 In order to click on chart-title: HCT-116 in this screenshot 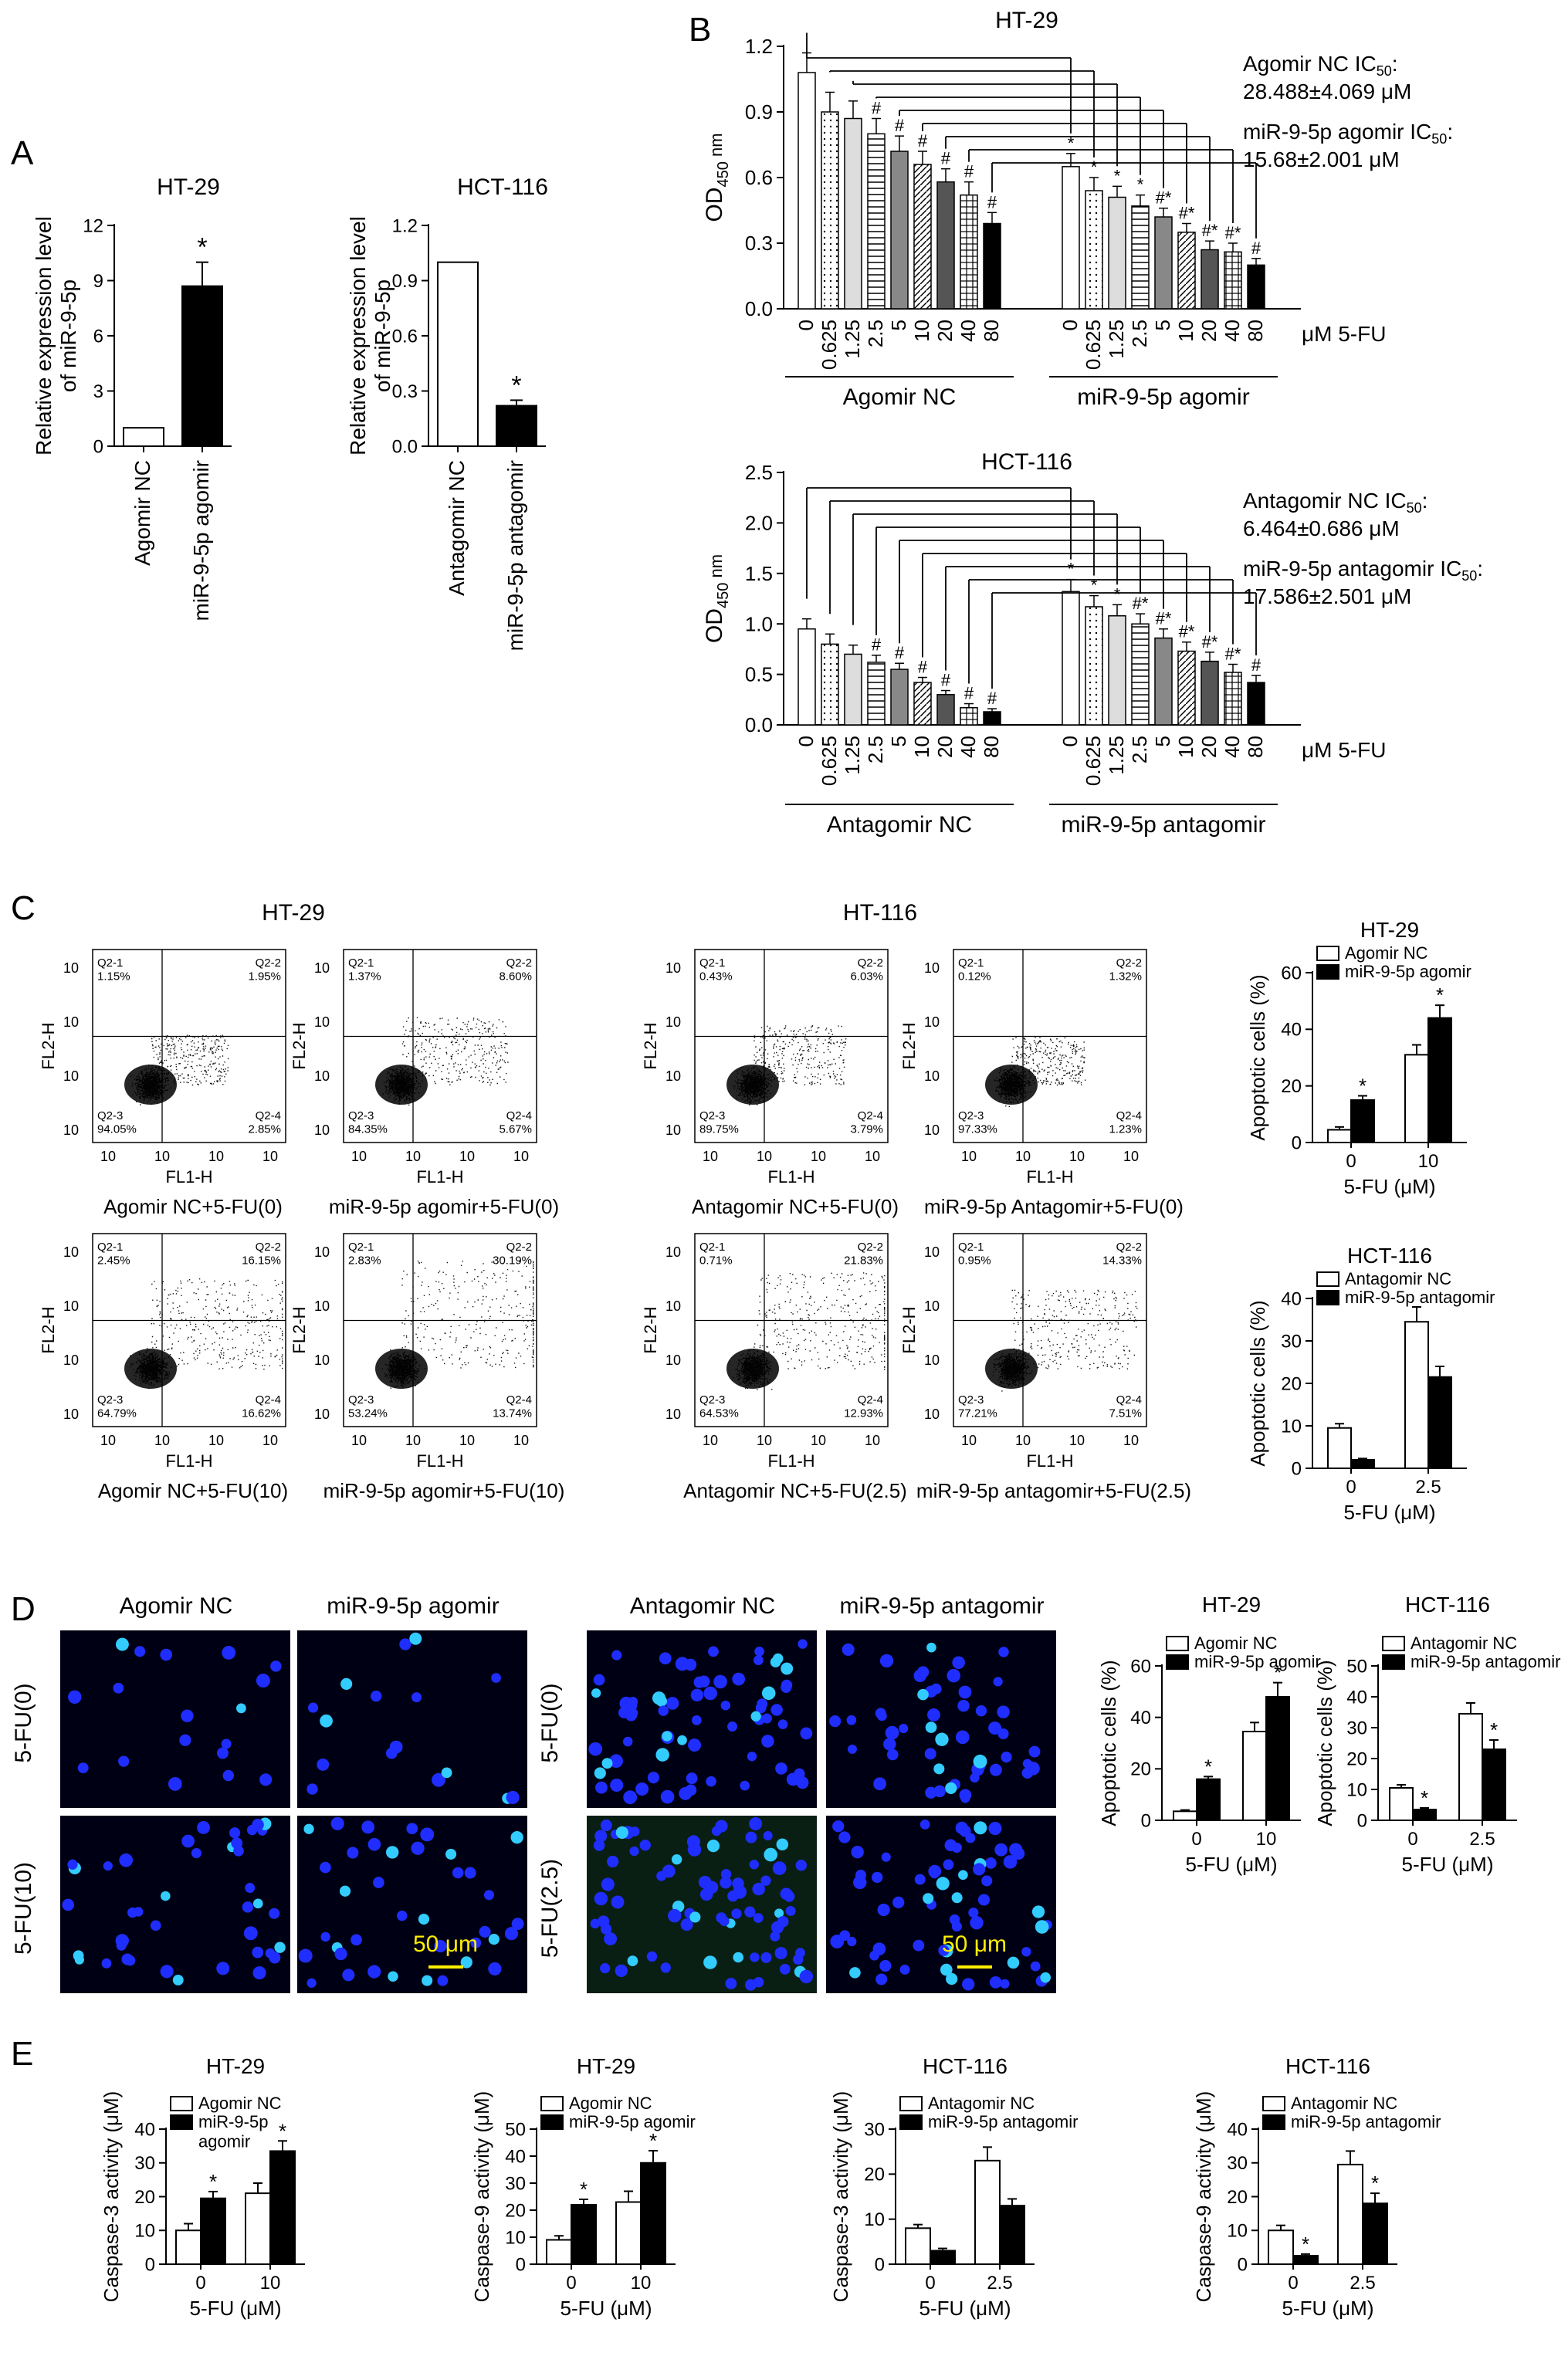, I will do `click(1447, 1605)`.